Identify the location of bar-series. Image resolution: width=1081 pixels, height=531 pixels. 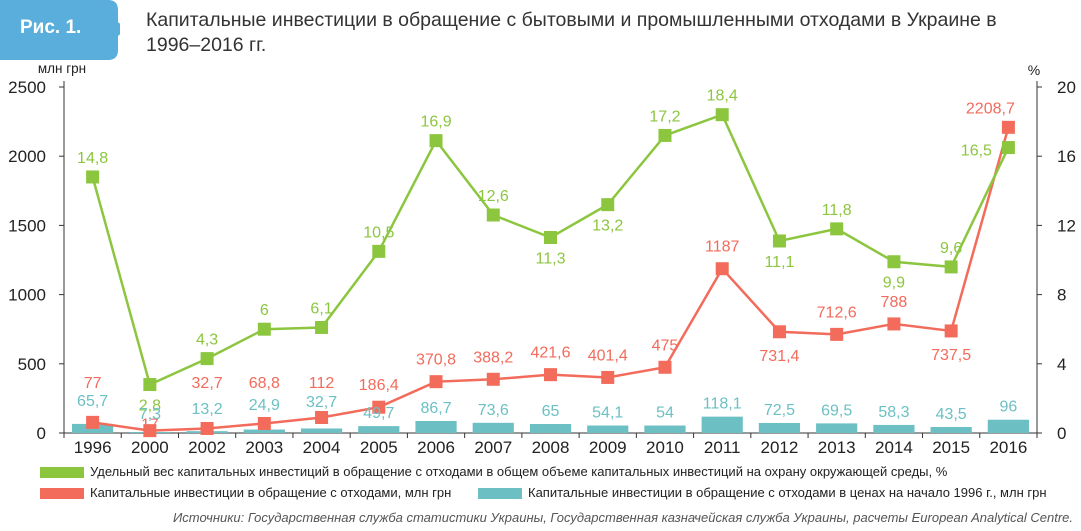
(550, 424).